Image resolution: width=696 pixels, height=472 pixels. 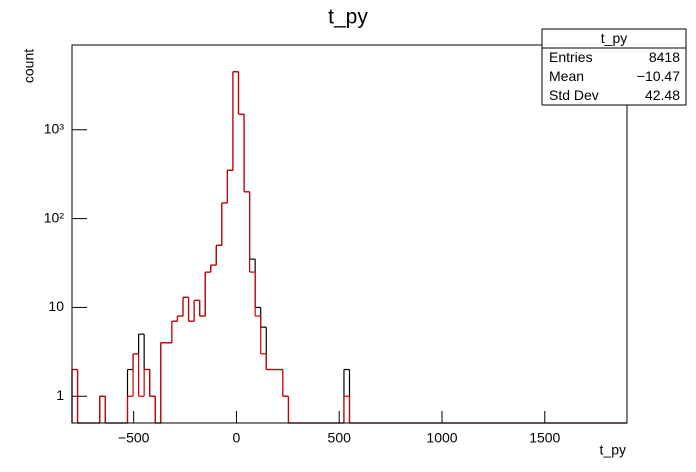 I want to click on stats-value: −10.47, so click(x=658, y=76).